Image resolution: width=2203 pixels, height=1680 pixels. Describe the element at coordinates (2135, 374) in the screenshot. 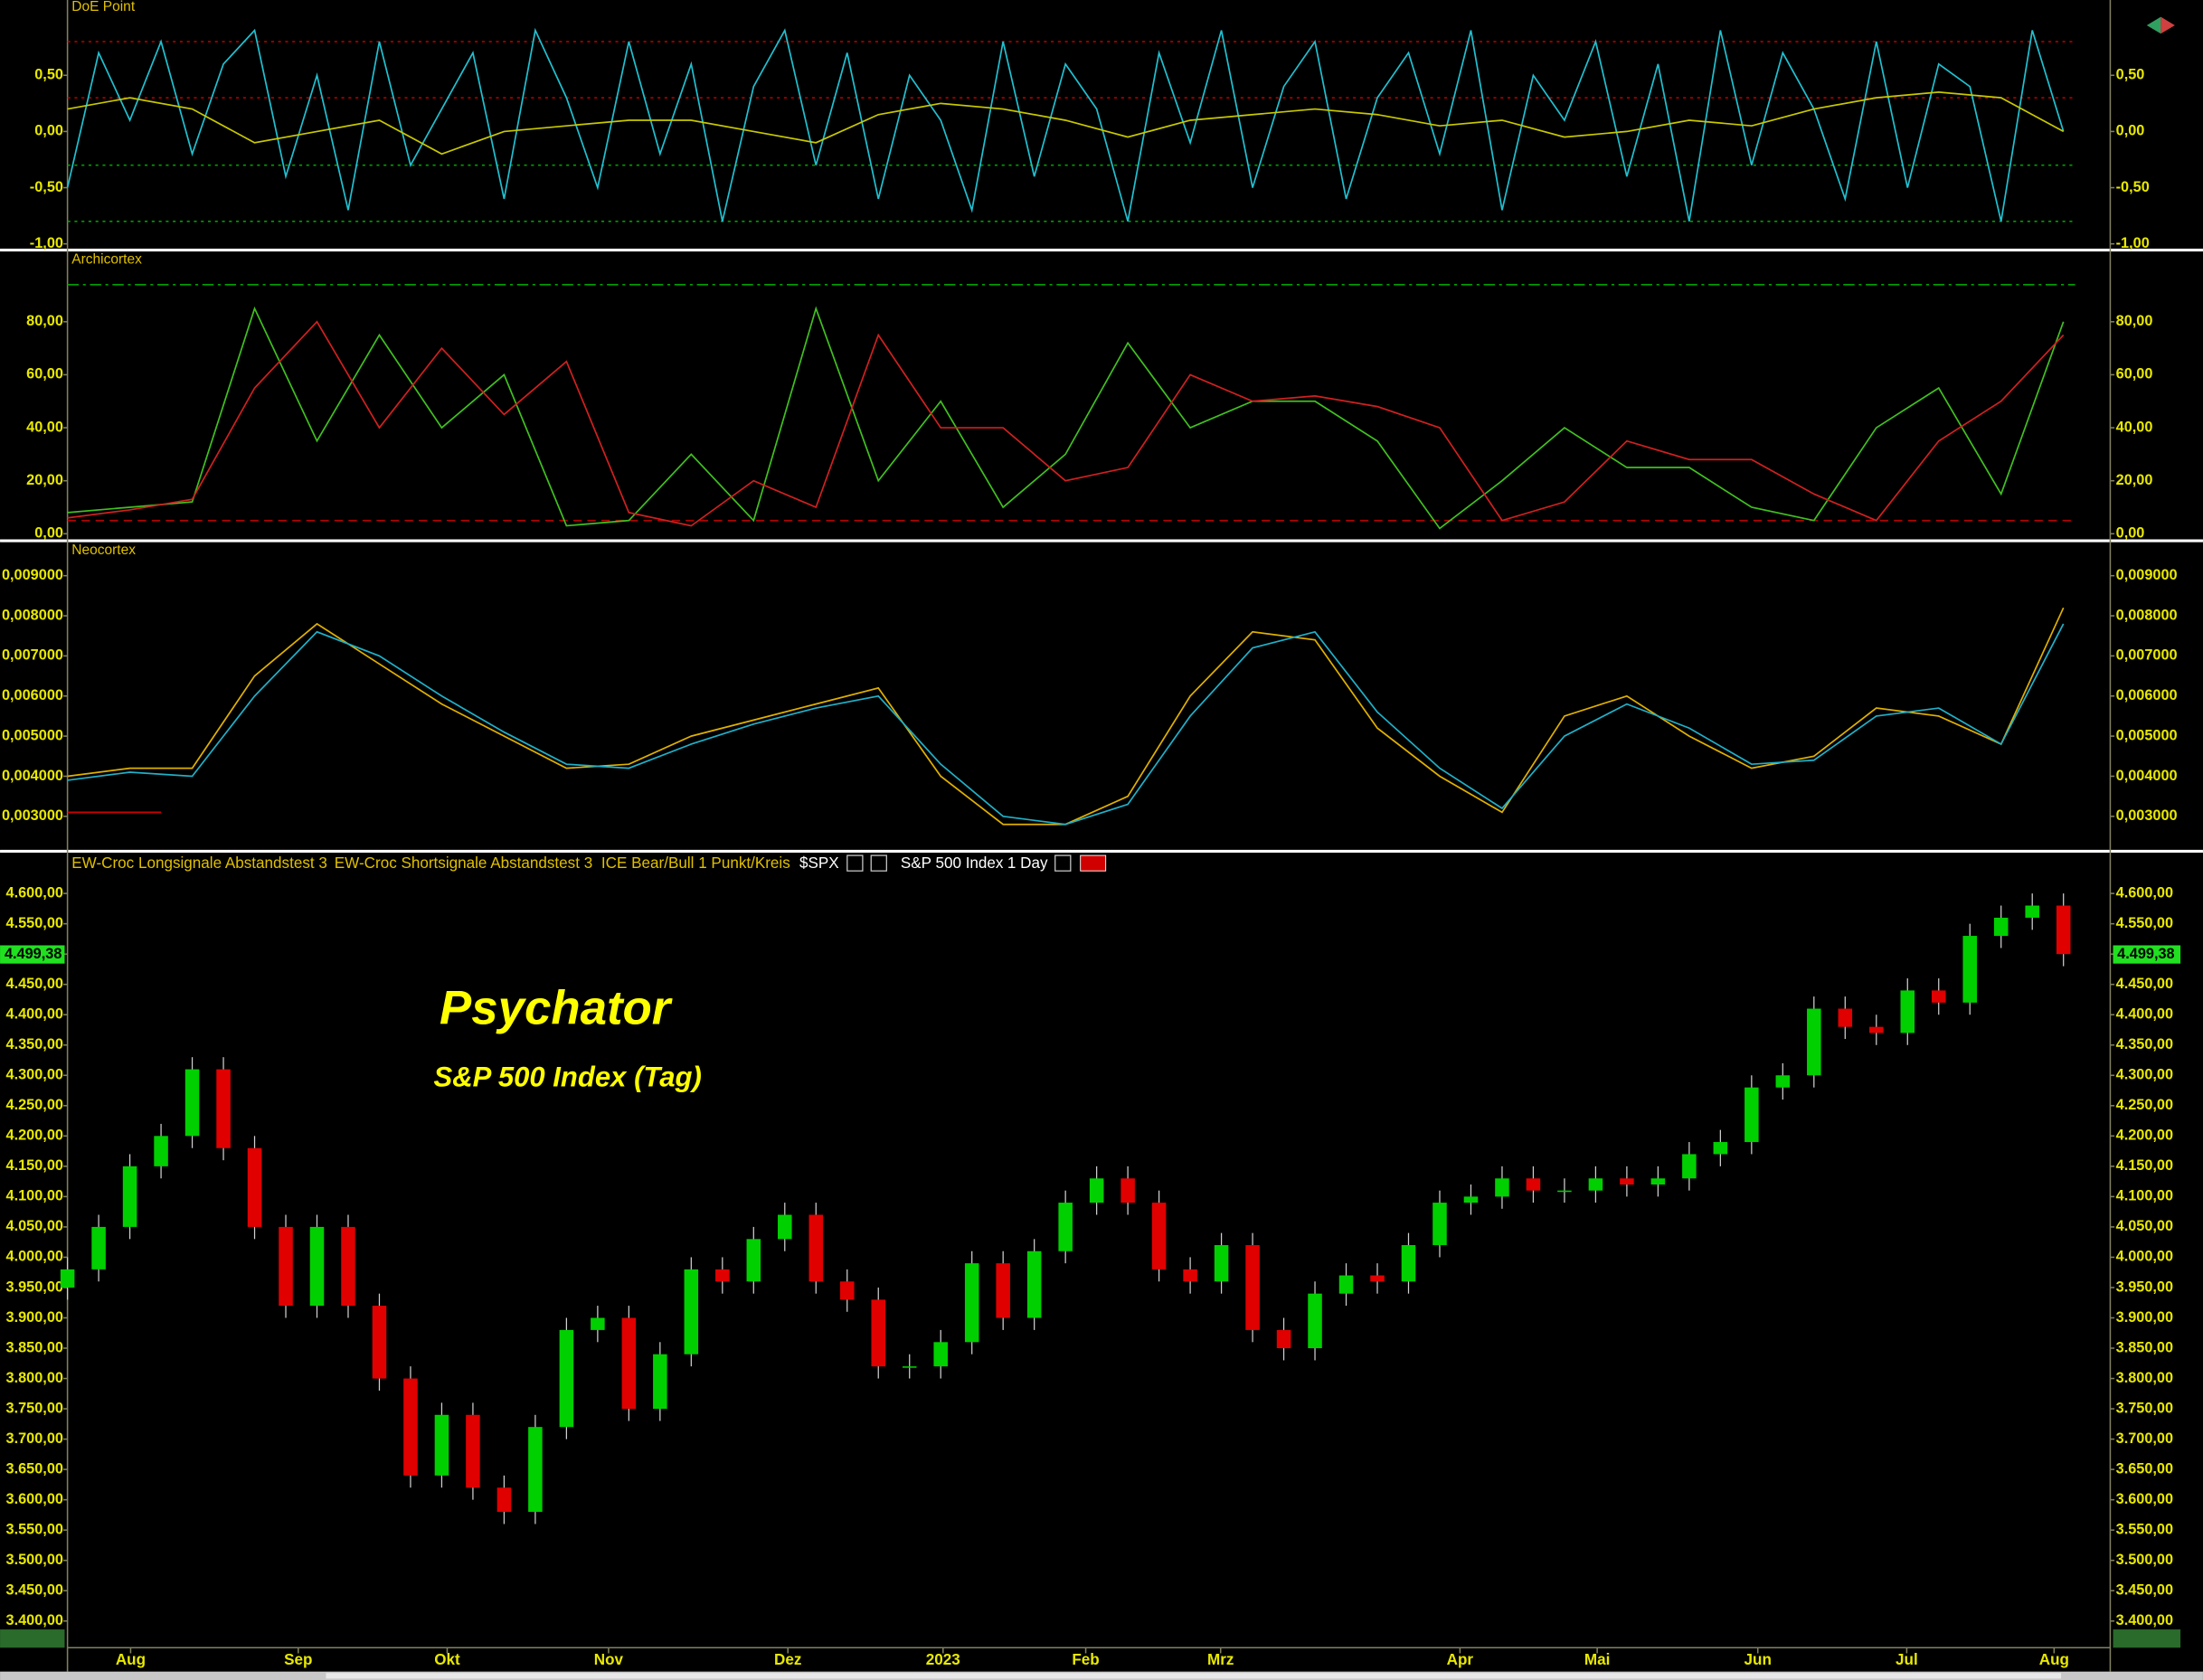

I see `y-tick-label: 60,00` at that location.